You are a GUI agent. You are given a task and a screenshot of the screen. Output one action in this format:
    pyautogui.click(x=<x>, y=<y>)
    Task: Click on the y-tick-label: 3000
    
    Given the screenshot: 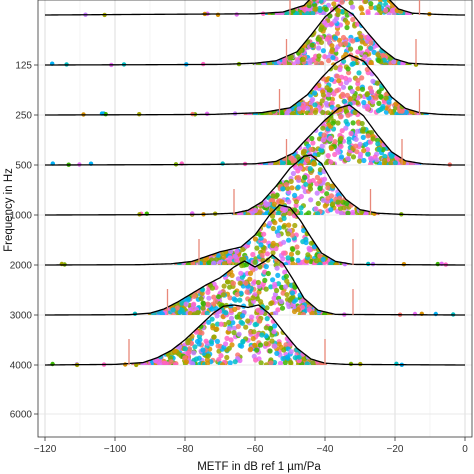 What is the action you would take?
    pyautogui.click(x=21, y=316)
    